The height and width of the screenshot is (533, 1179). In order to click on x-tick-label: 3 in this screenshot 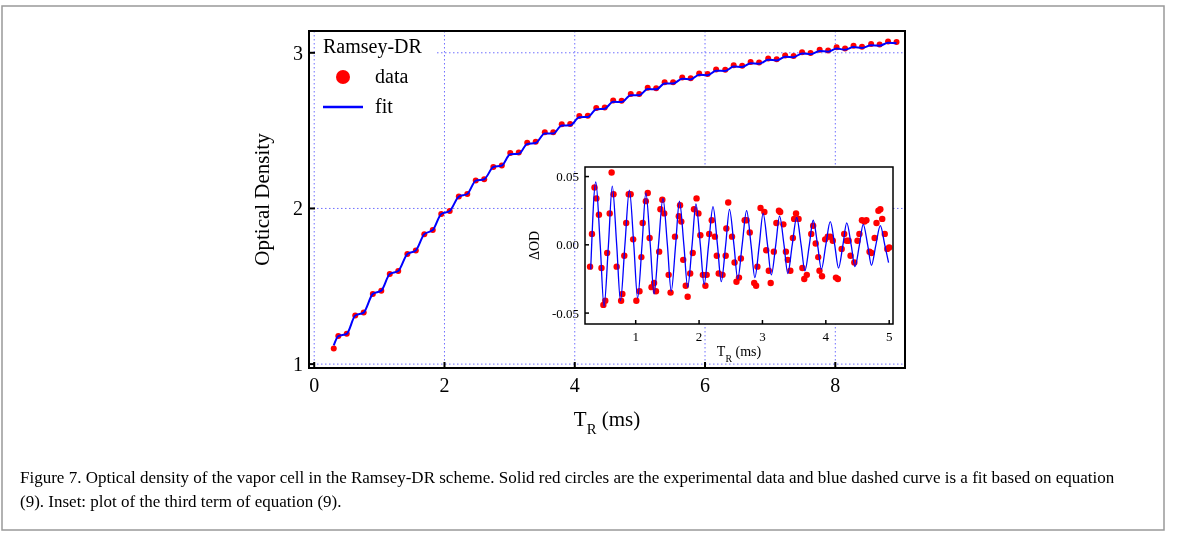, I will do `click(762, 336)`.